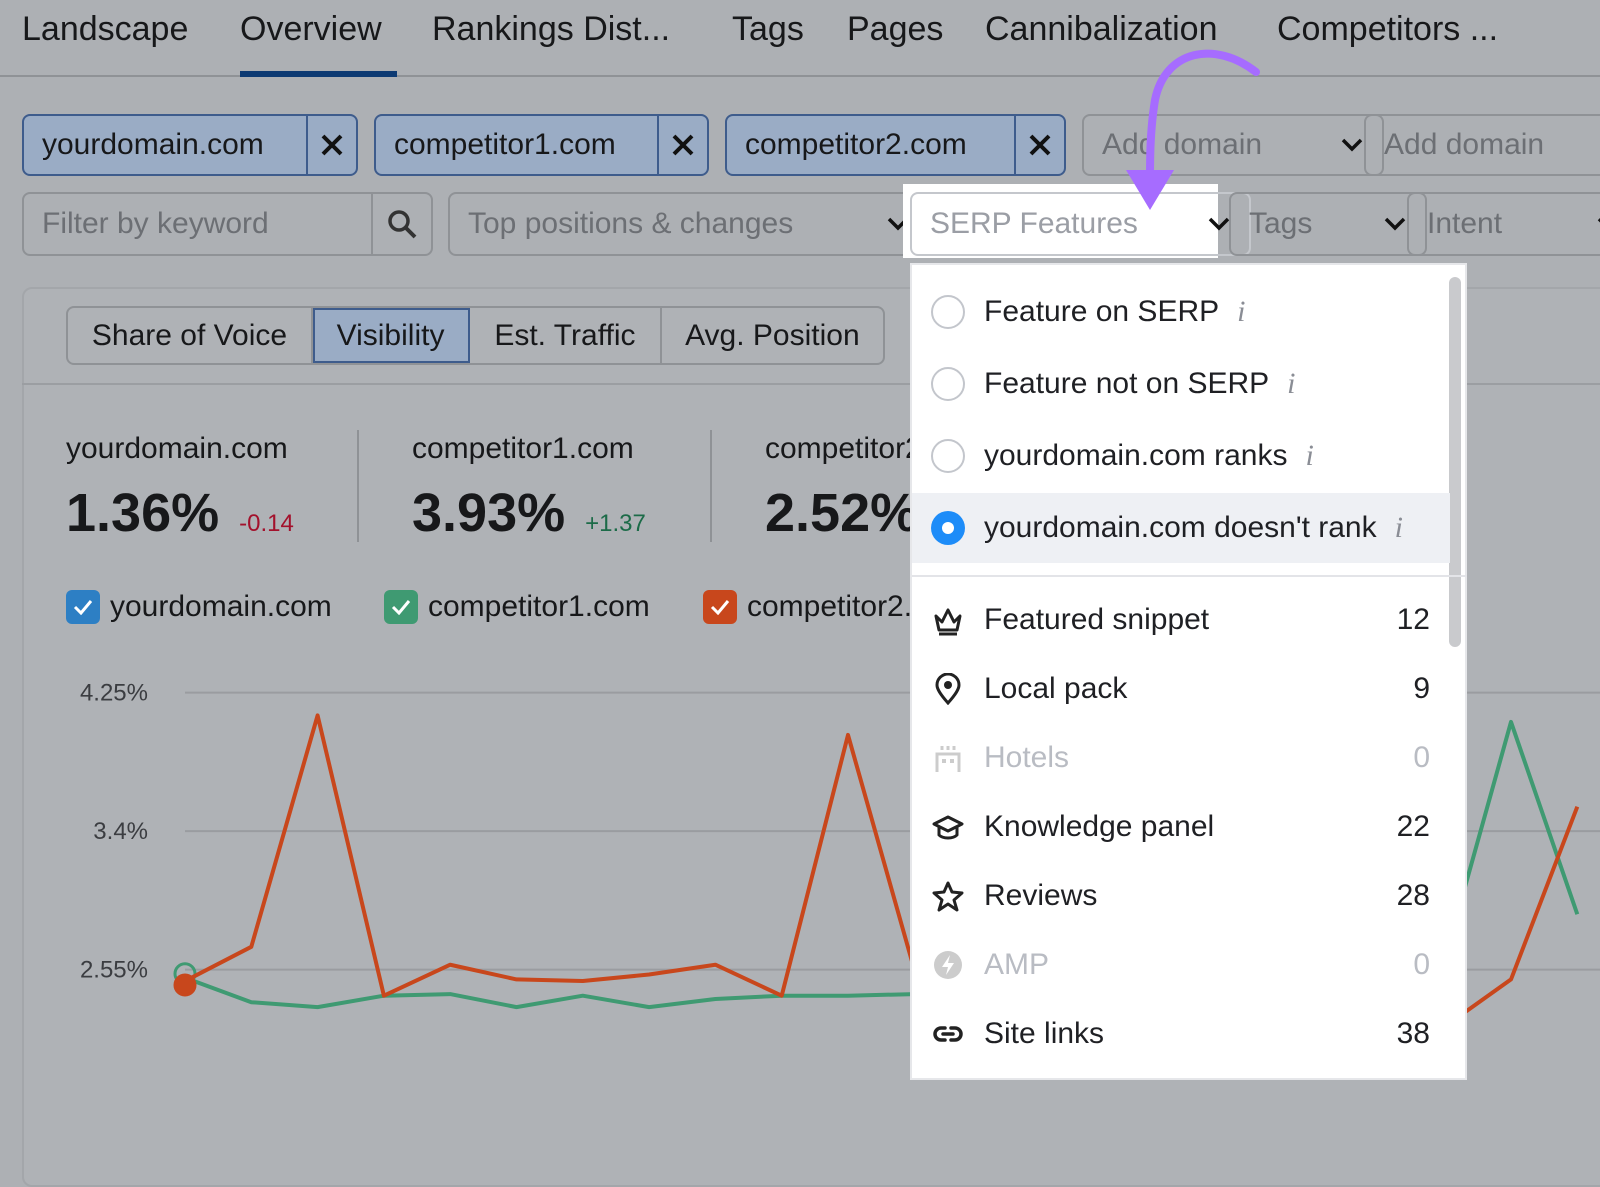 The width and height of the screenshot is (1600, 1187). I want to click on y-tick-label: 2.55%, so click(114, 970).